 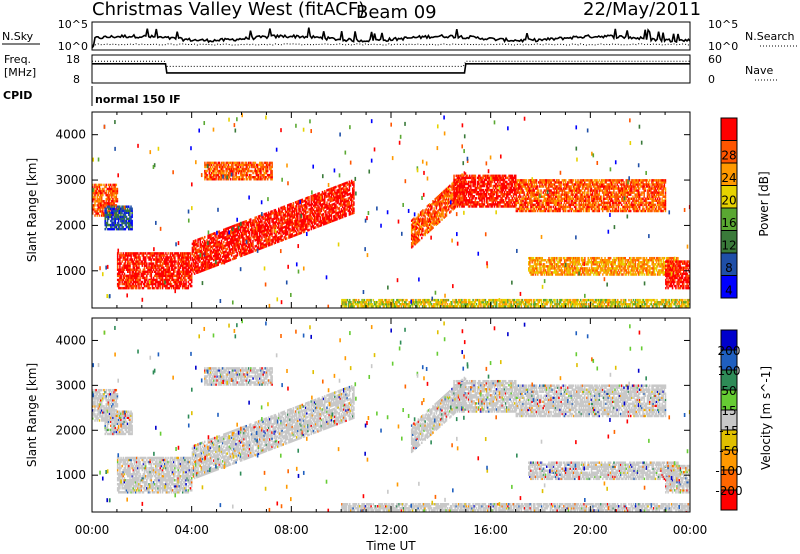 What do you see at coordinates (73, 46) in the screenshot?
I see `nsky-tick-bottom: 10^0` at bounding box center [73, 46].